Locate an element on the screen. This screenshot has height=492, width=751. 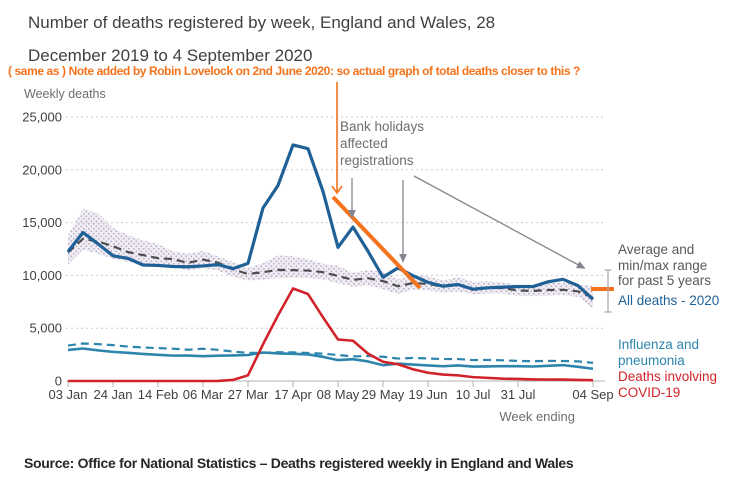
legend-all-deaths: All deaths - 2020 is located at coordinates (669, 300).